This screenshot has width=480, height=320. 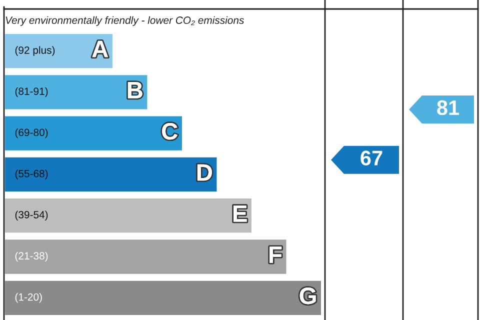 I want to click on y-tick-label: A, so click(x=100, y=49).